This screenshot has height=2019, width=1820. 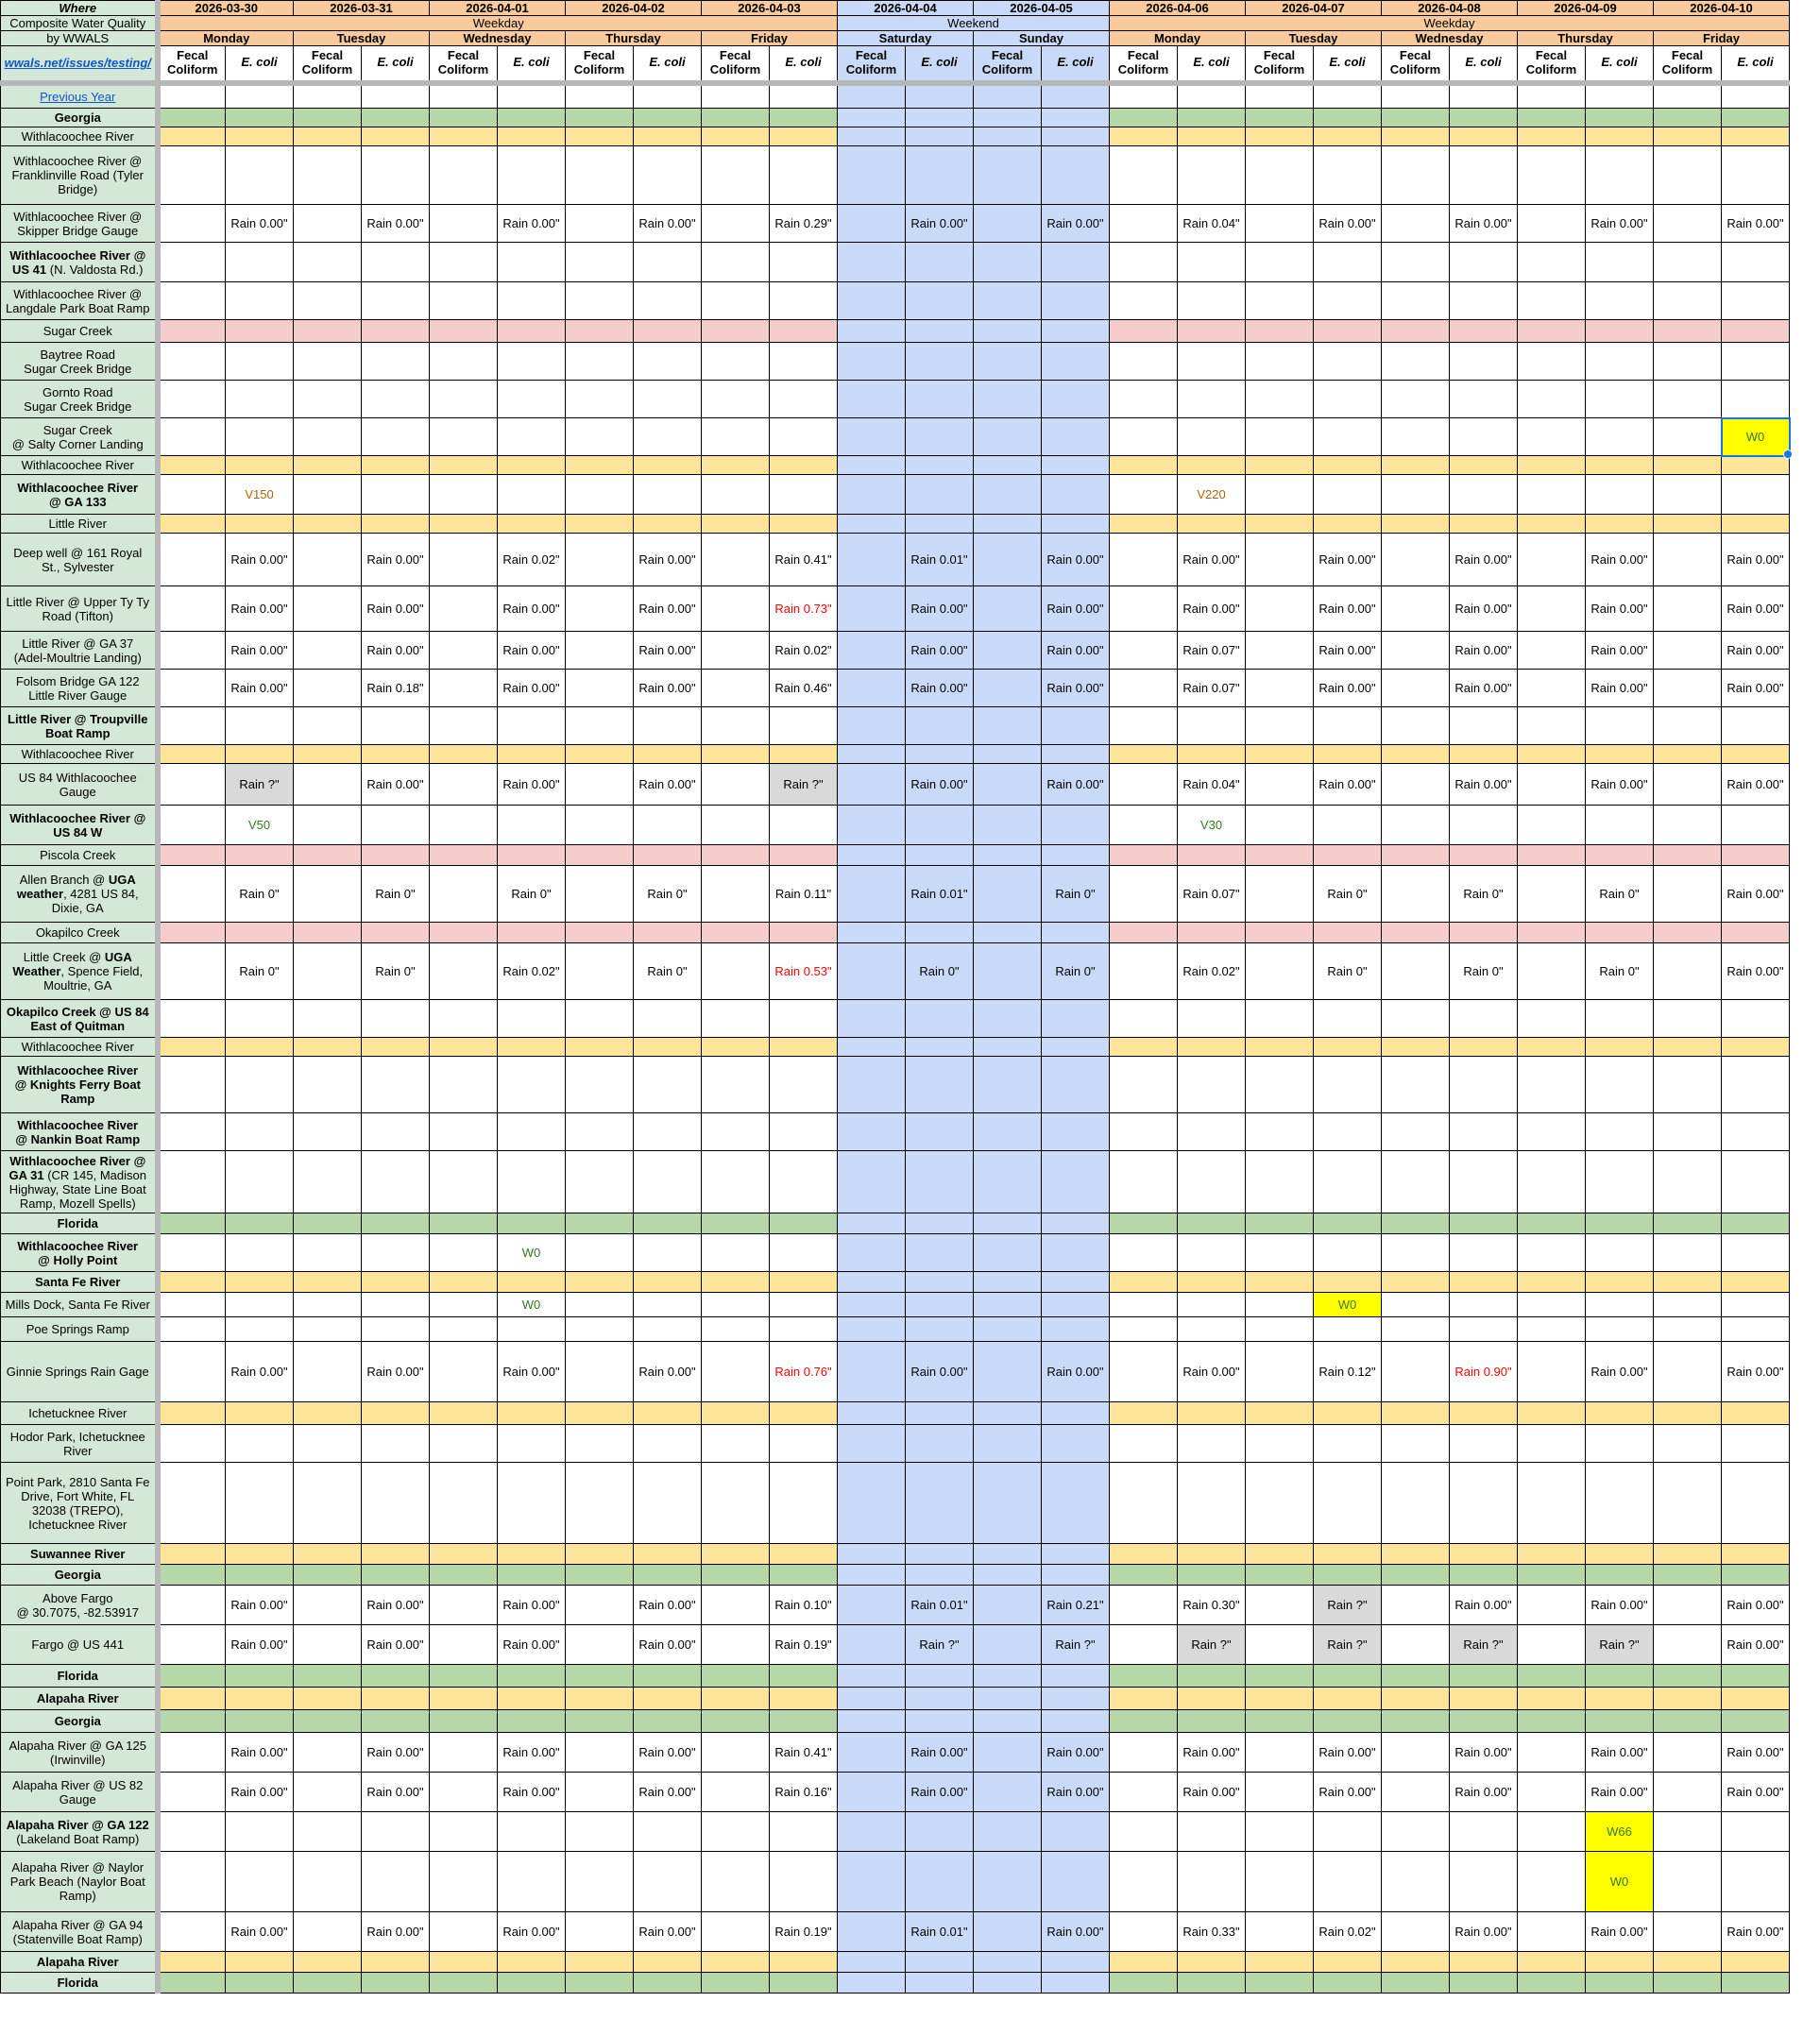 I want to click on cell-section-georgia-1-2026-04-06-fecal, so click(x=1143, y=118).